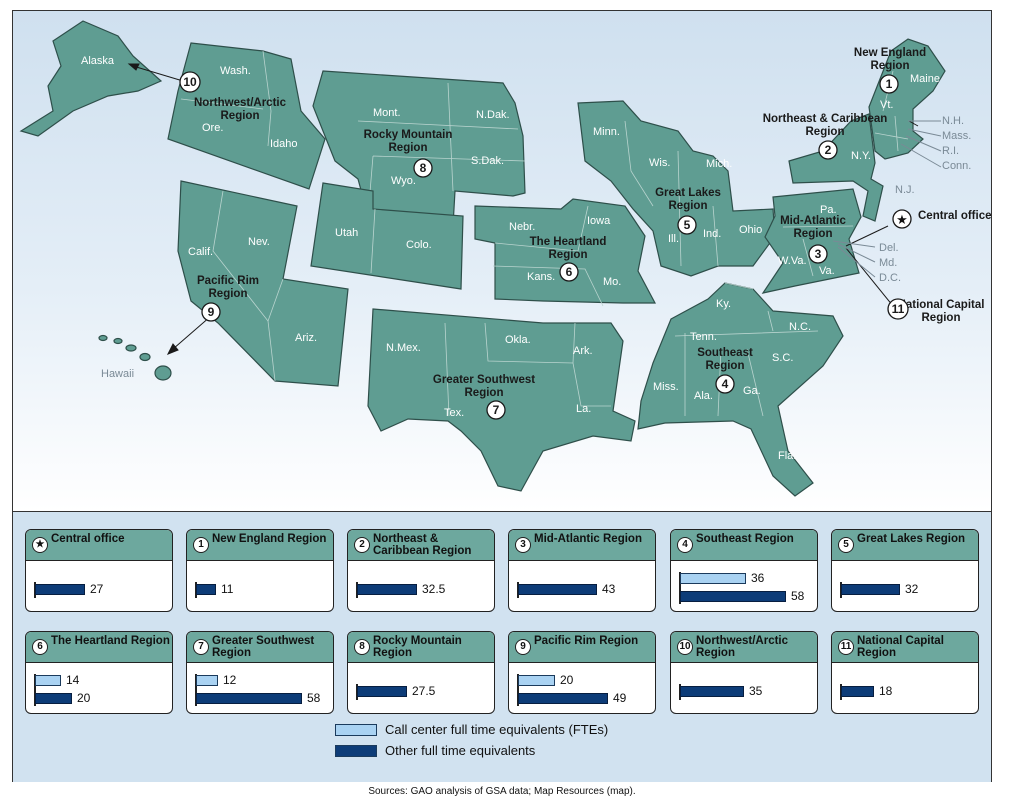 This screenshot has width=1024, height=804. Describe the element at coordinates (953, 121) in the screenshot. I see `state-label: N.H.` at that location.